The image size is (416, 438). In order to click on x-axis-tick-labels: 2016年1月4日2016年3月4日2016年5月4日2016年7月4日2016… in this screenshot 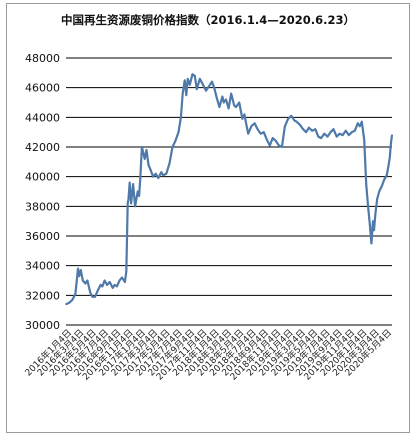, I will do `click(208, 355)`.